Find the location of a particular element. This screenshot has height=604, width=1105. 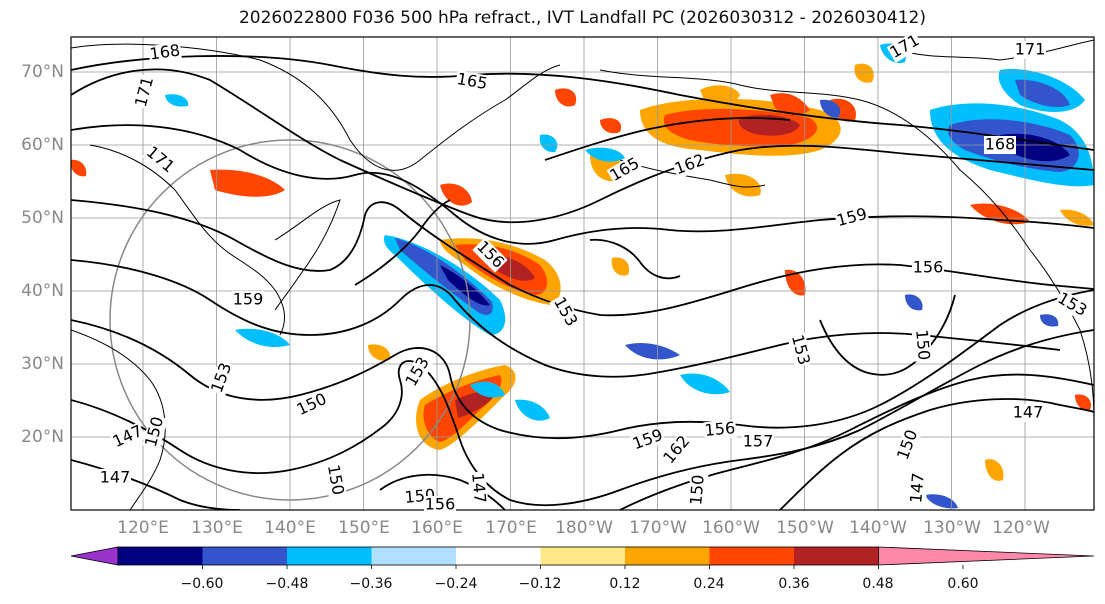

lon-label-160e: 160°E is located at coordinates (437, 528).